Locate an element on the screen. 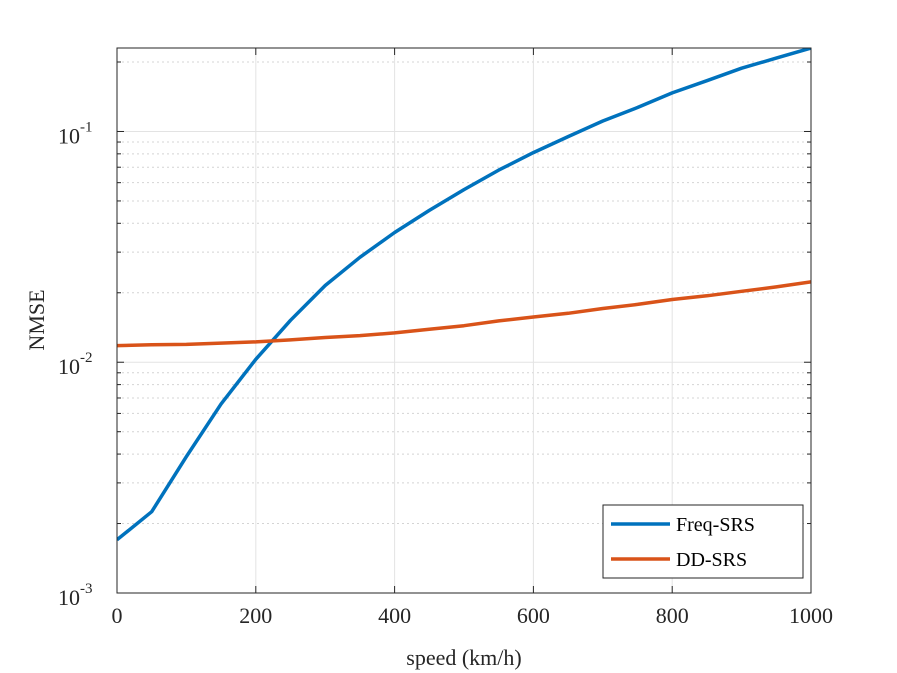 This screenshot has height=673, width=897. y-tick-label: 10⁻¹ is located at coordinates (75, 133).